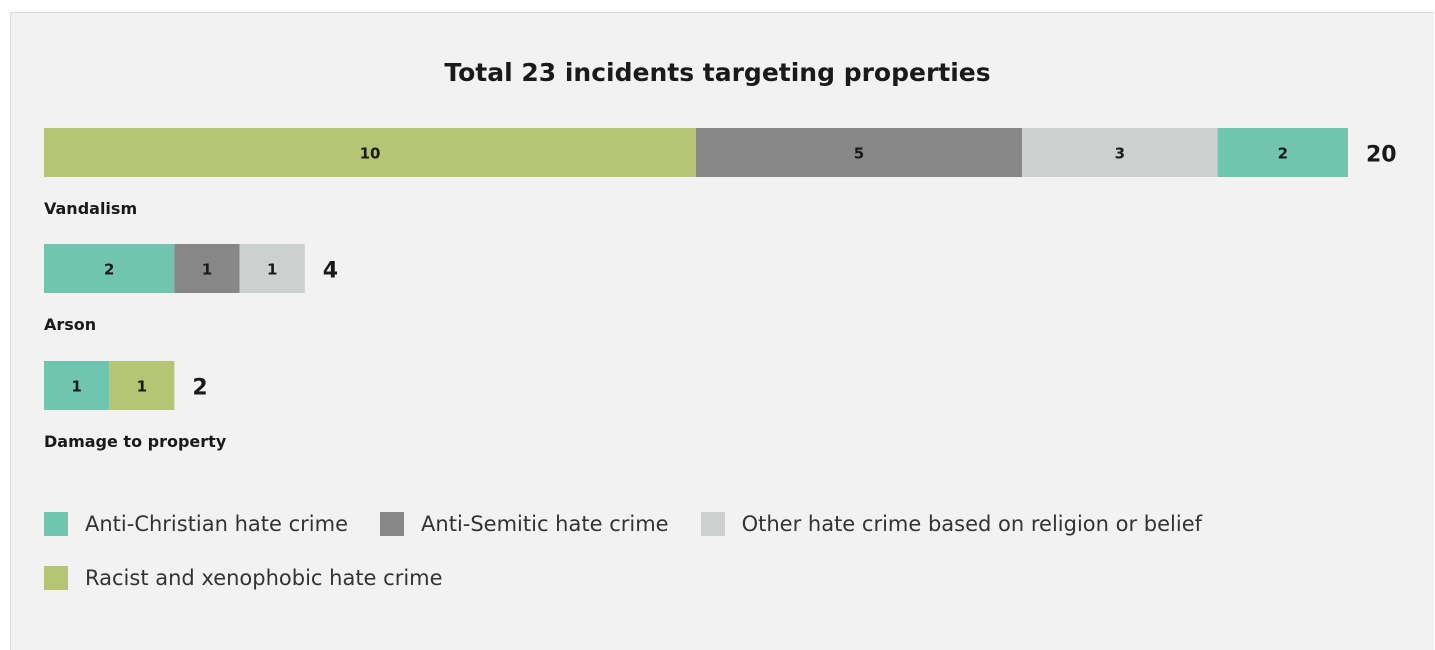 The width and height of the screenshot is (1435, 650). Describe the element at coordinates (199, 388) in the screenshot. I see `bar-total-label: 2` at that location.